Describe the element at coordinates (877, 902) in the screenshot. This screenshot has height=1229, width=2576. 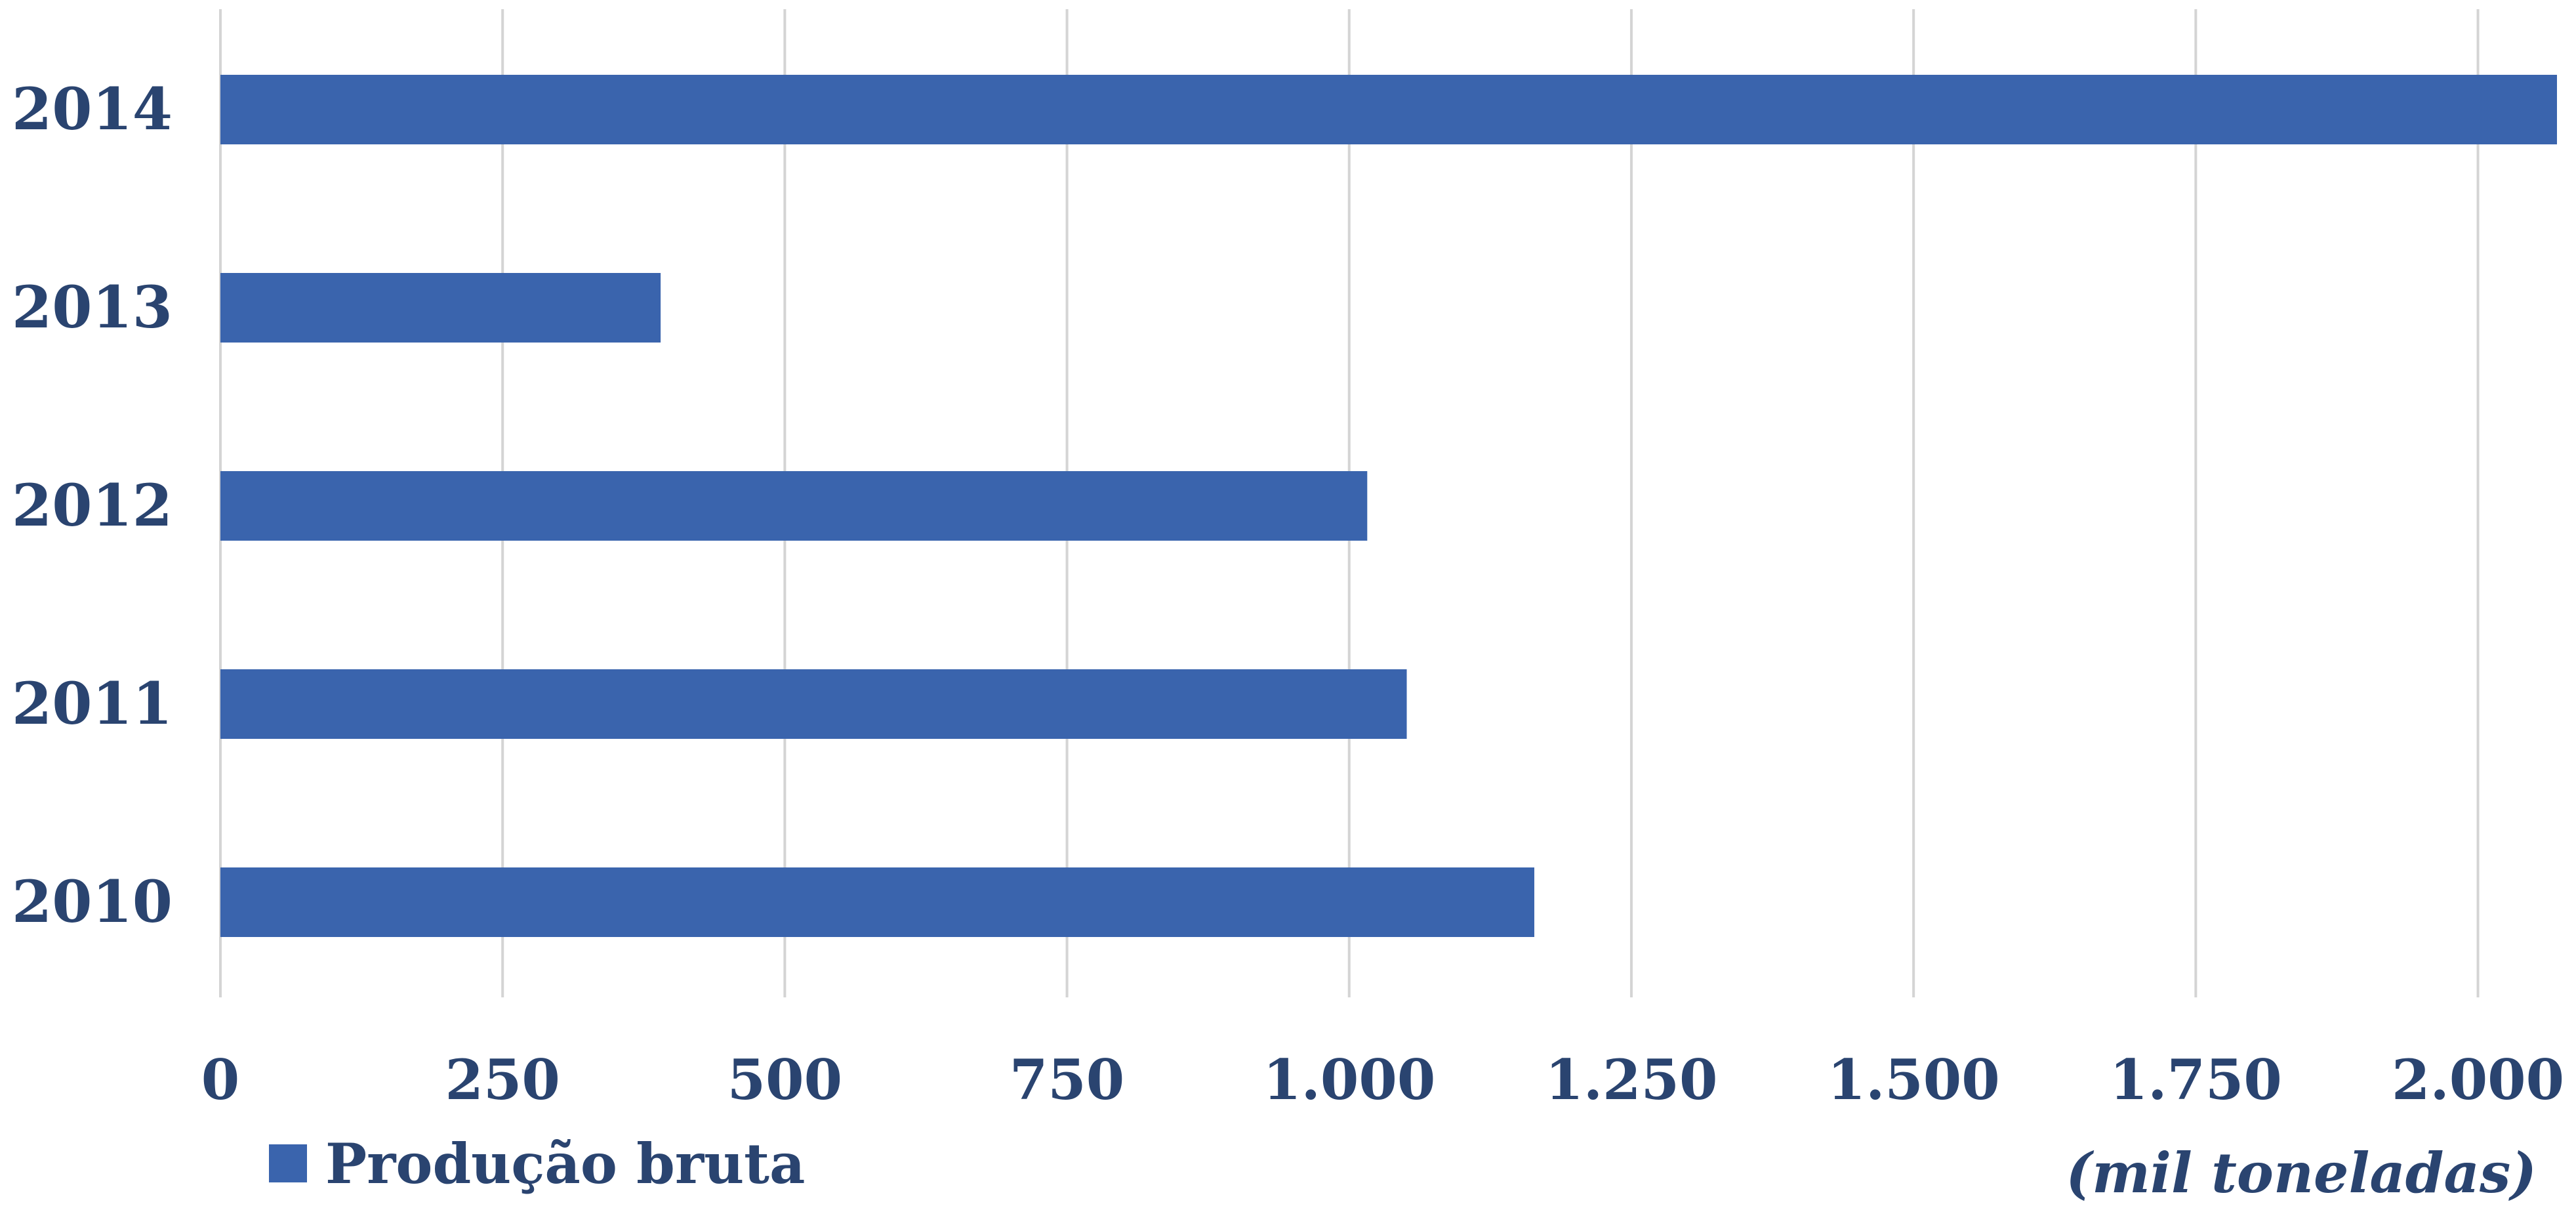
I see `bar-2010` at that location.